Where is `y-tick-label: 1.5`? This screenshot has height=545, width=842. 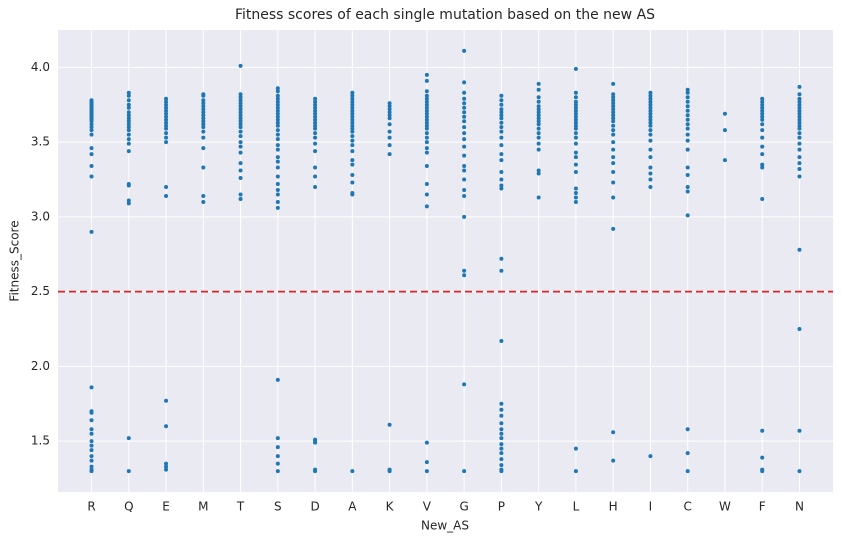 y-tick-label: 1.5 is located at coordinates (40, 441).